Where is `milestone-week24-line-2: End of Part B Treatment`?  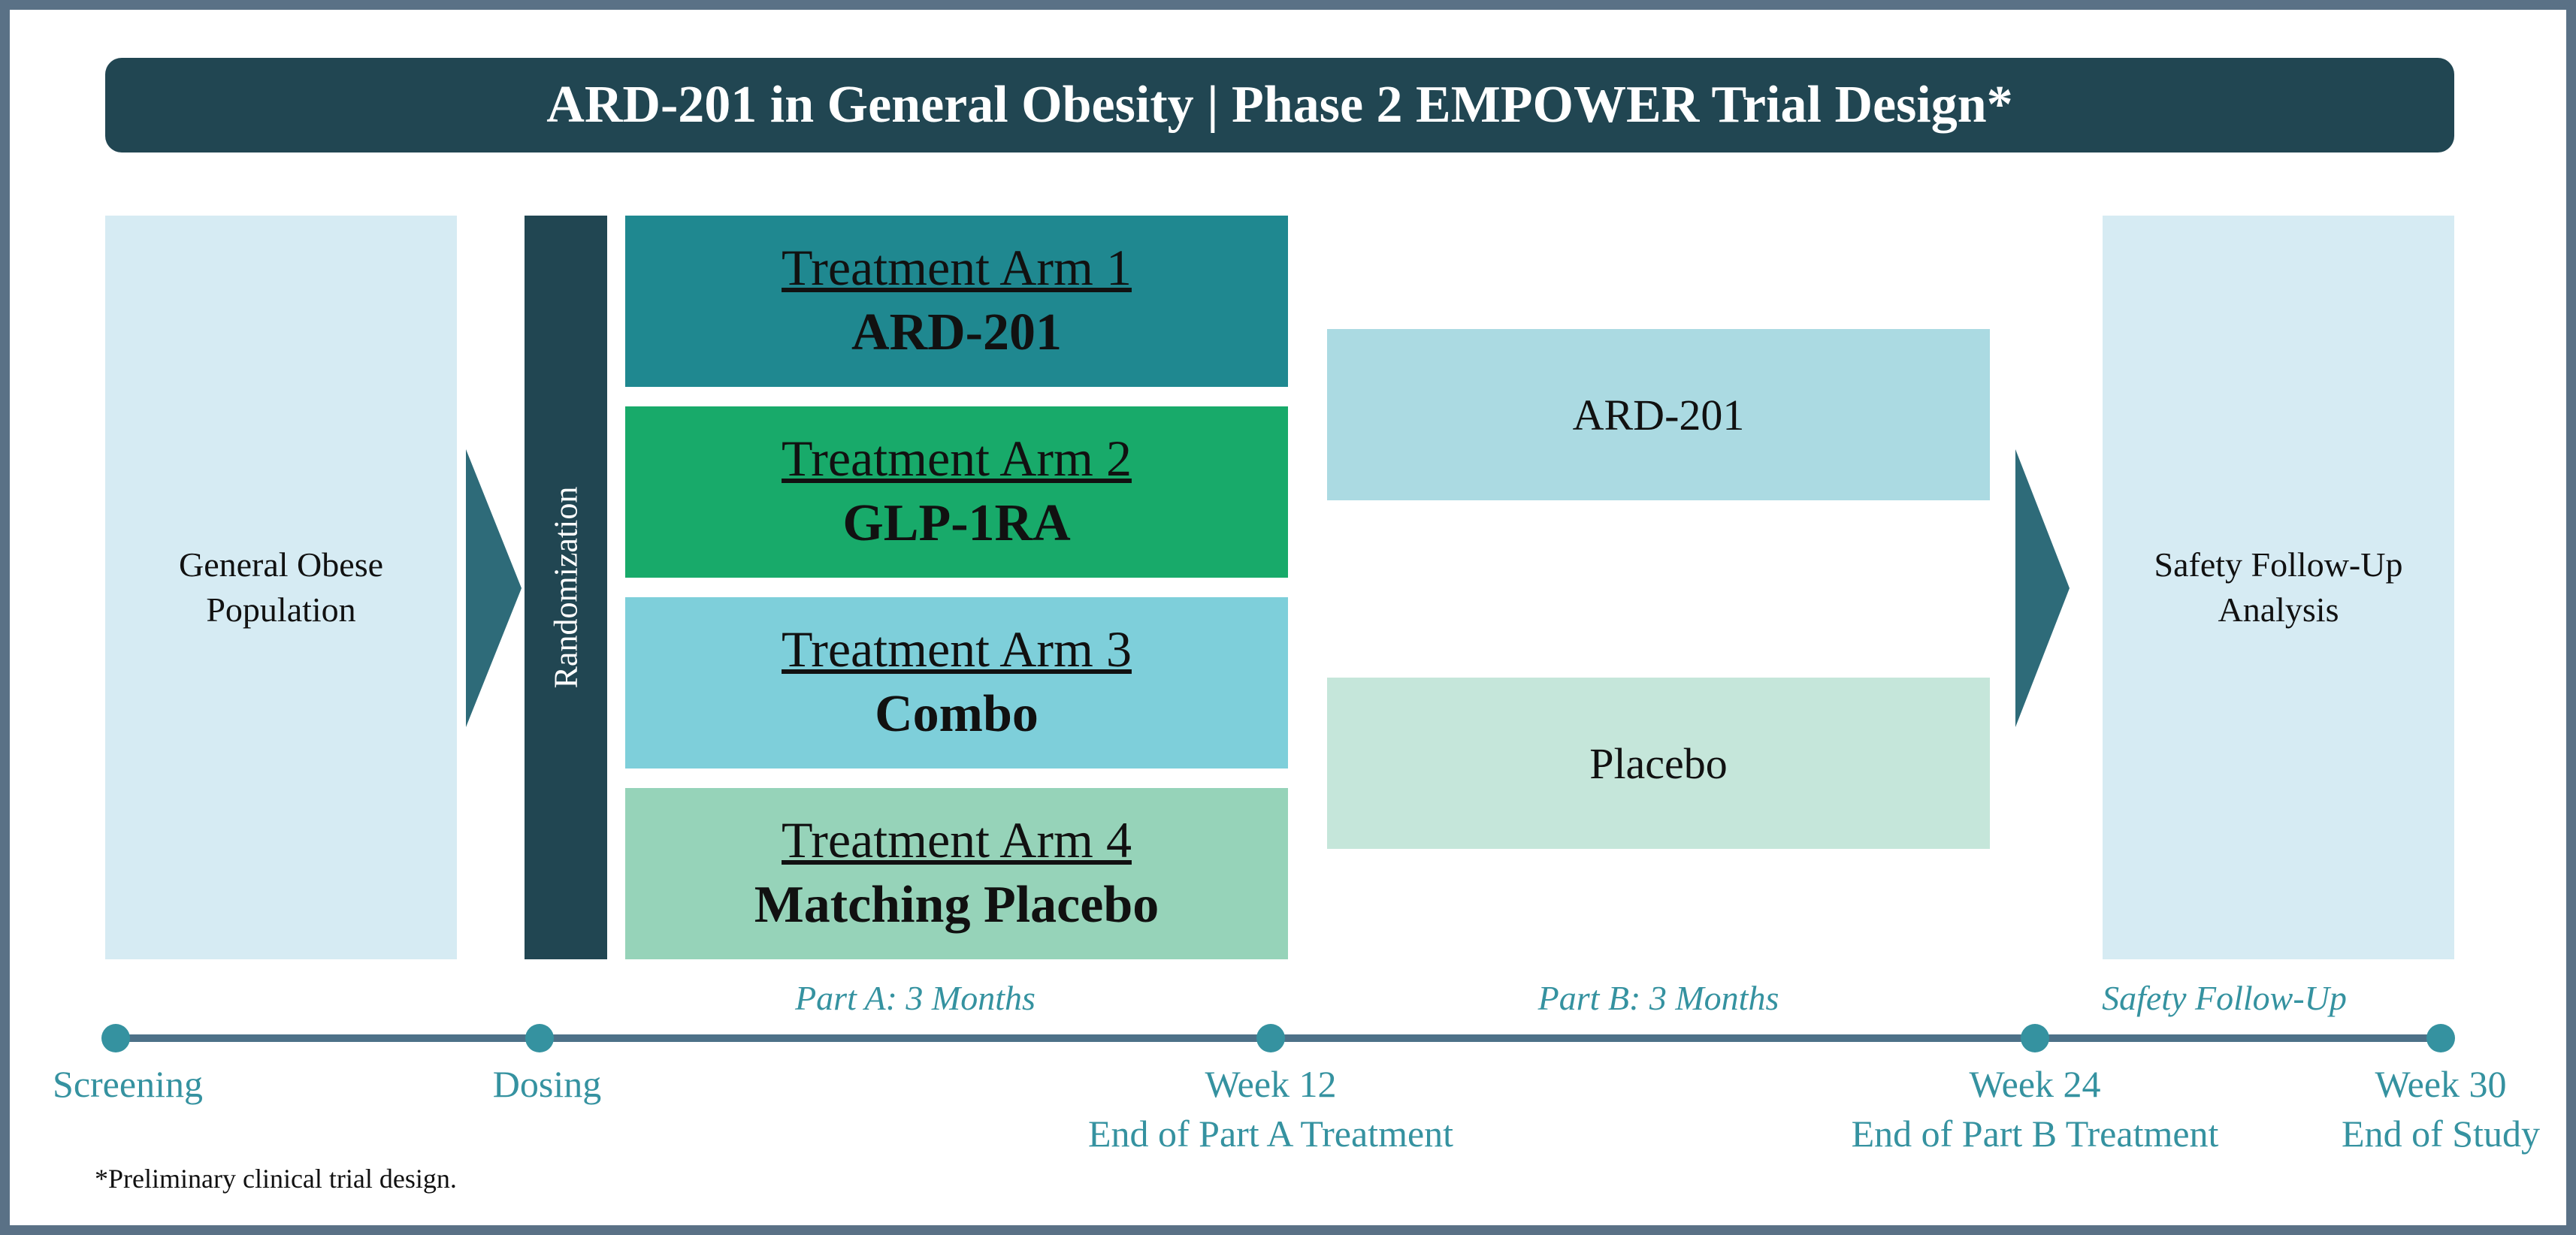
milestone-week24-line-2: End of Part B Treatment is located at coordinates (2035, 1134).